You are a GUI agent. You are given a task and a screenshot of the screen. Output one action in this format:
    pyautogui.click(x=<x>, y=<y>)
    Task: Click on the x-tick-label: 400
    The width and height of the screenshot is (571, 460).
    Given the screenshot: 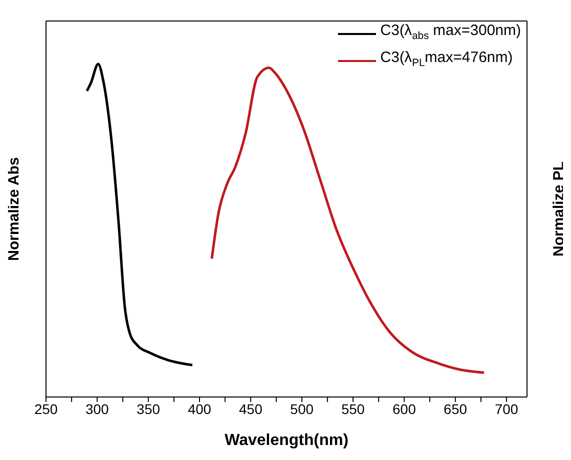 What is the action you would take?
    pyautogui.click(x=200, y=408)
    